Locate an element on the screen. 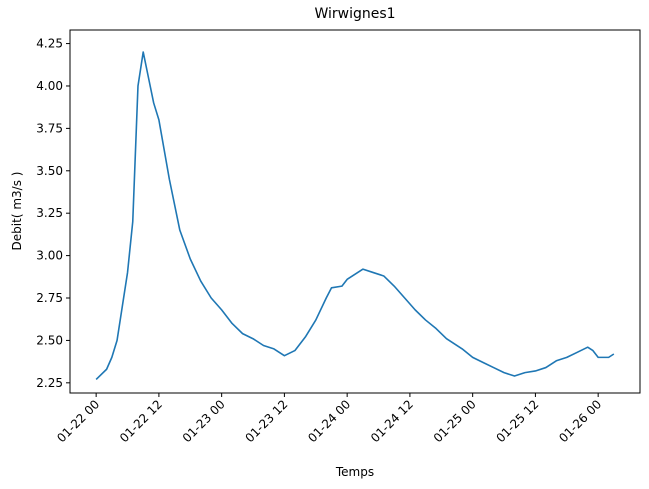  x-tick-label: 01-23 00 is located at coordinates (204, 421).